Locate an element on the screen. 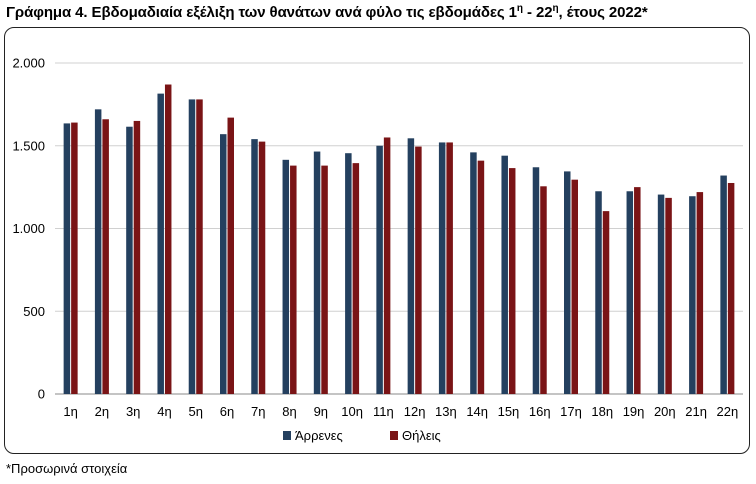 The height and width of the screenshot is (484, 756). y-tick-label: 1.000 is located at coordinates (28, 228).